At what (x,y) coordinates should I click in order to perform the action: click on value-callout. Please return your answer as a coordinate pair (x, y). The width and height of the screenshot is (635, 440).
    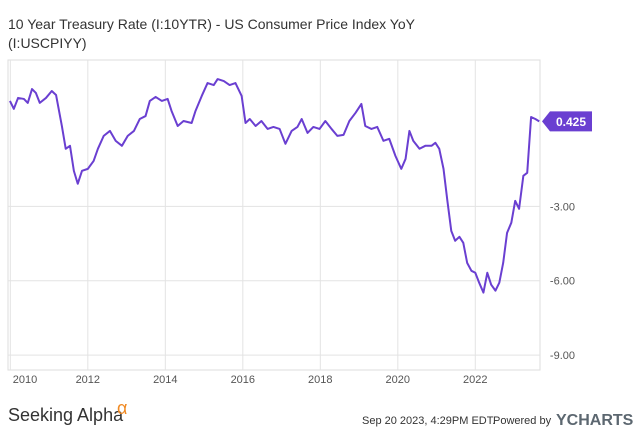
    Looking at the image, I should click on (567, 121).